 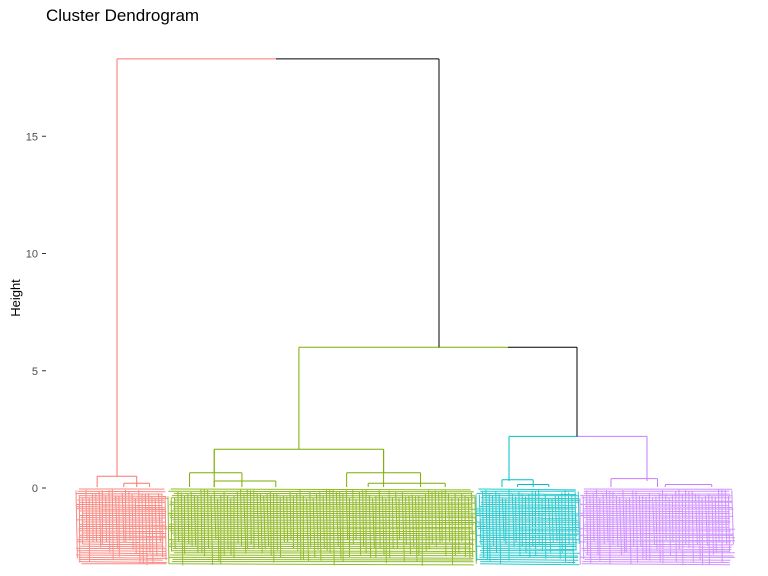 I want to click on leaf-label-region, so click(x=405, y=527).